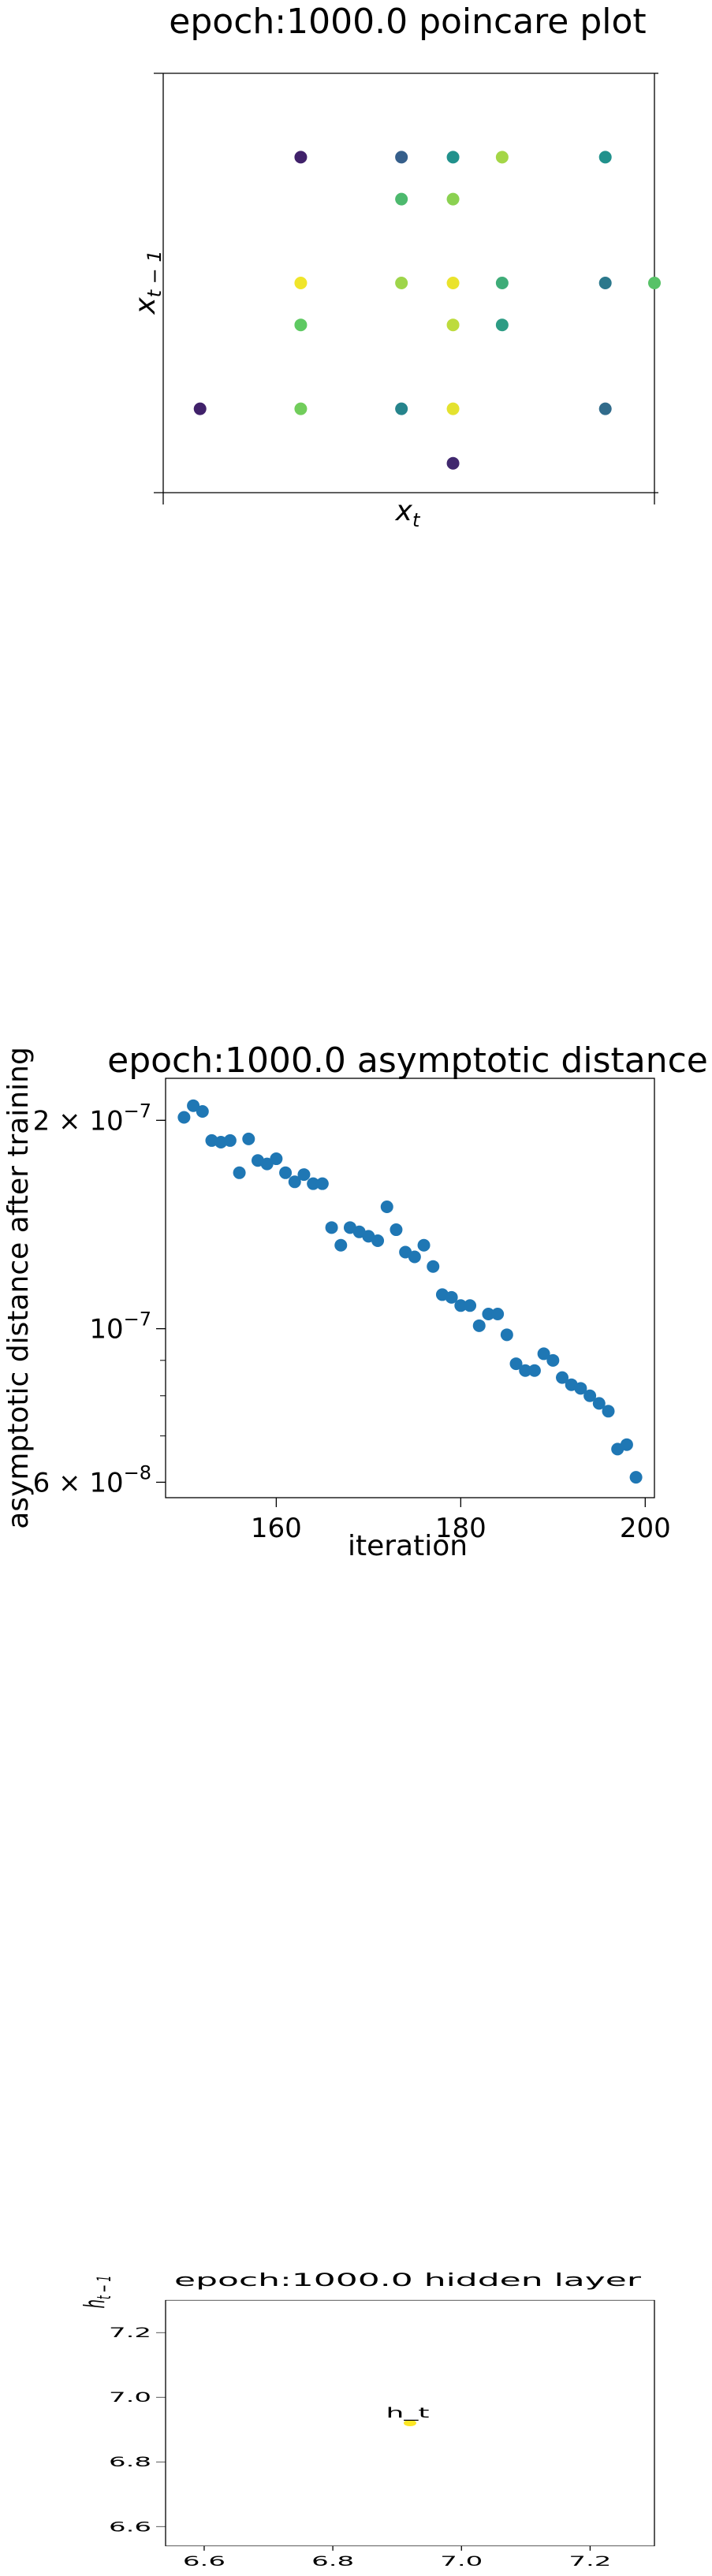  I want to click on asymptotic-title: epoch:1000.0 asymptotic distance, so click(407, 1060).